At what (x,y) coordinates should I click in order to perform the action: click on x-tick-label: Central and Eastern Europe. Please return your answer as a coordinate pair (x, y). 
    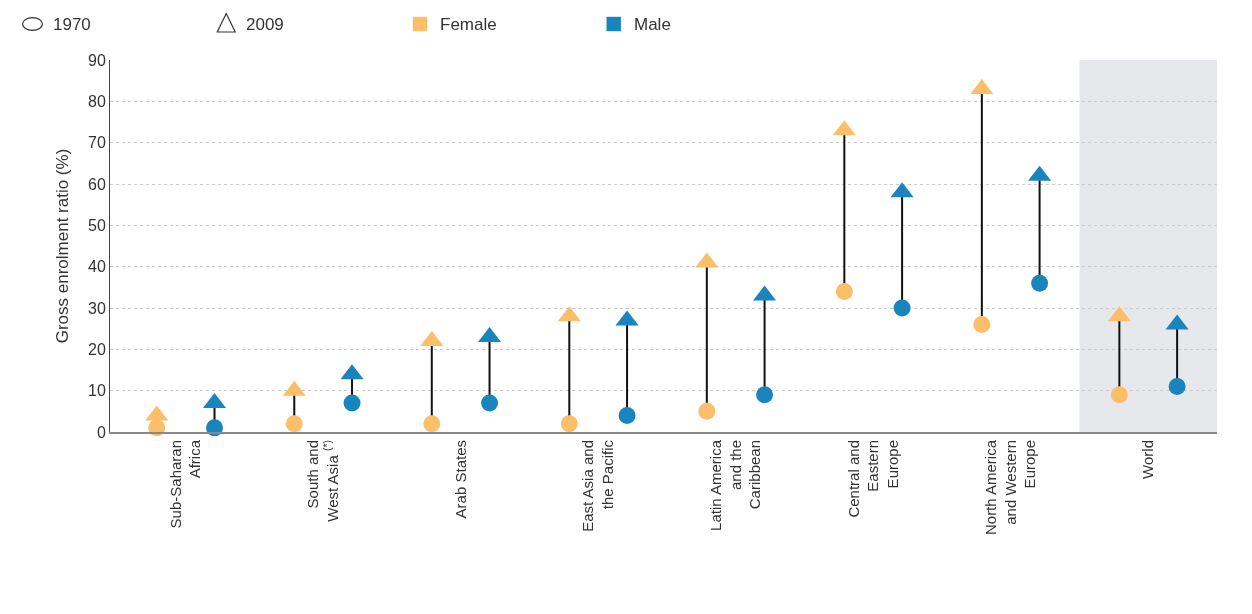
    Looking at the image, I should click on (872, 479).